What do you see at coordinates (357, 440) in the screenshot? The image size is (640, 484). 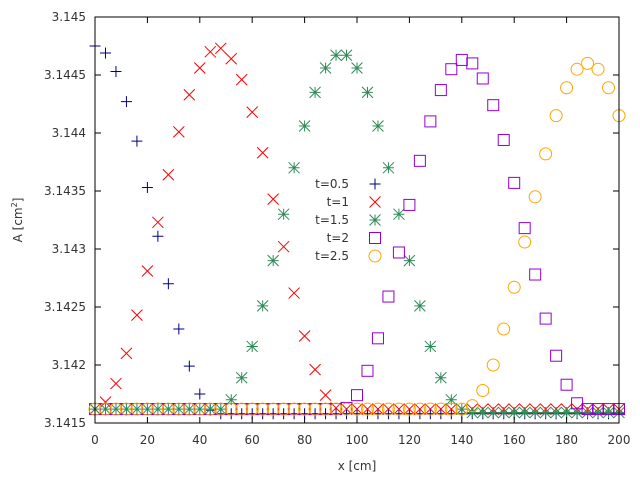 I see `x-tick-label: 100` at bounding box center [357, 440].